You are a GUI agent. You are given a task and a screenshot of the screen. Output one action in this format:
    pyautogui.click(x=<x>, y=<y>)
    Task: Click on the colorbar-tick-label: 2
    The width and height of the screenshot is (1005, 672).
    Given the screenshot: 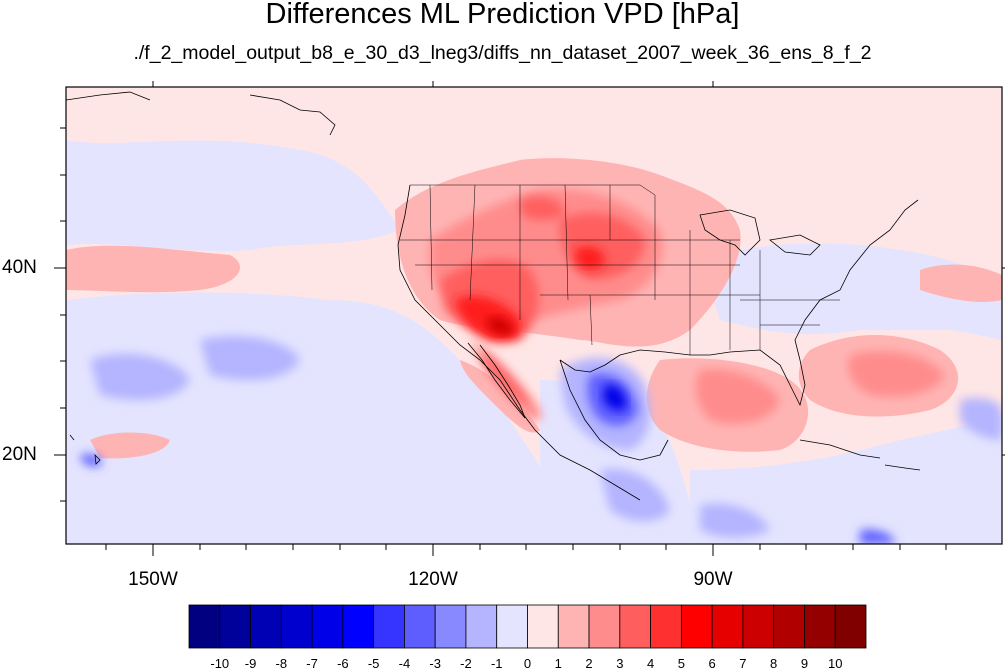 What is the action you would take?
    pyautogui.click(x=589, y=663)
    